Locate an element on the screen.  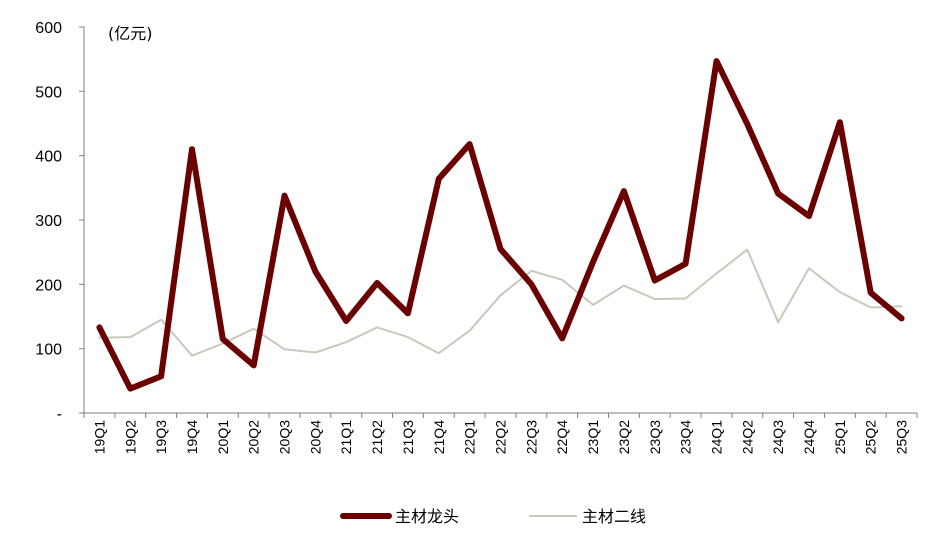
y-tick-label: 300 is located at coordinates (48, 221).